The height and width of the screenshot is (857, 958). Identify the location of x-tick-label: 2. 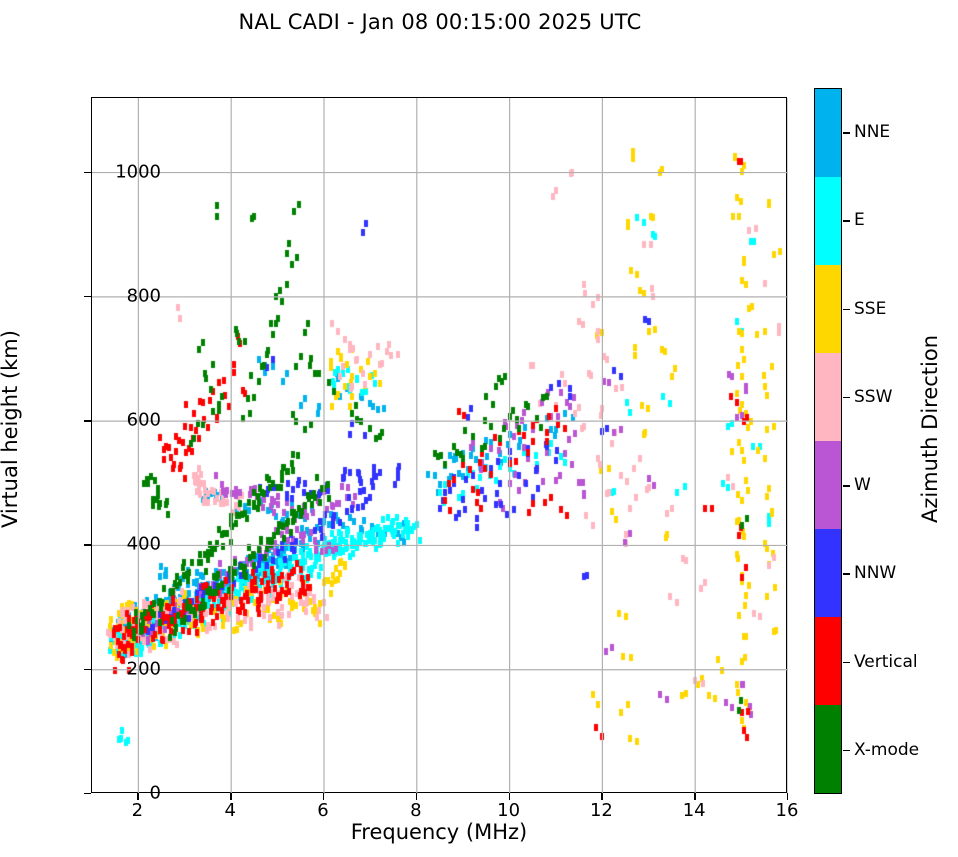
(137, 810).